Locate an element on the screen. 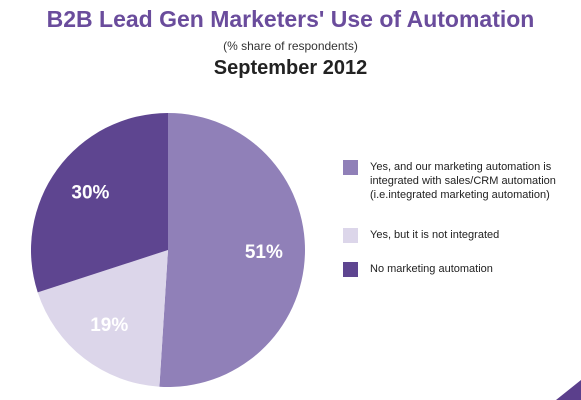 The image size is (581, 400). legend-label: Yes, but it is not integrated is located at coordinates (435, 235).